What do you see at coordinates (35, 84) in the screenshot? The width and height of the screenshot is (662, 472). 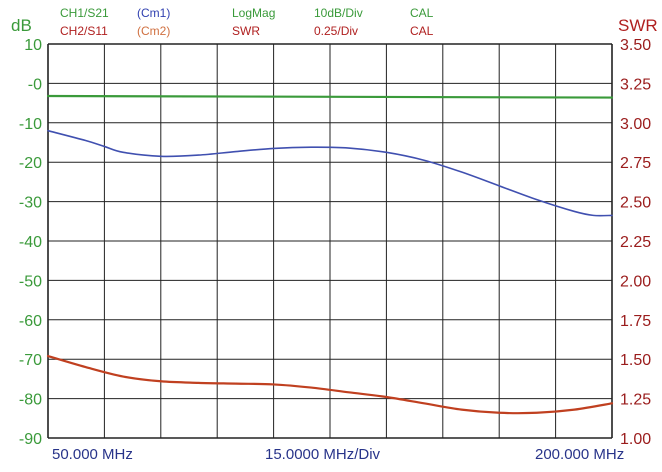 I see `left-tick-label: -0` at bounding box center [35, 84].